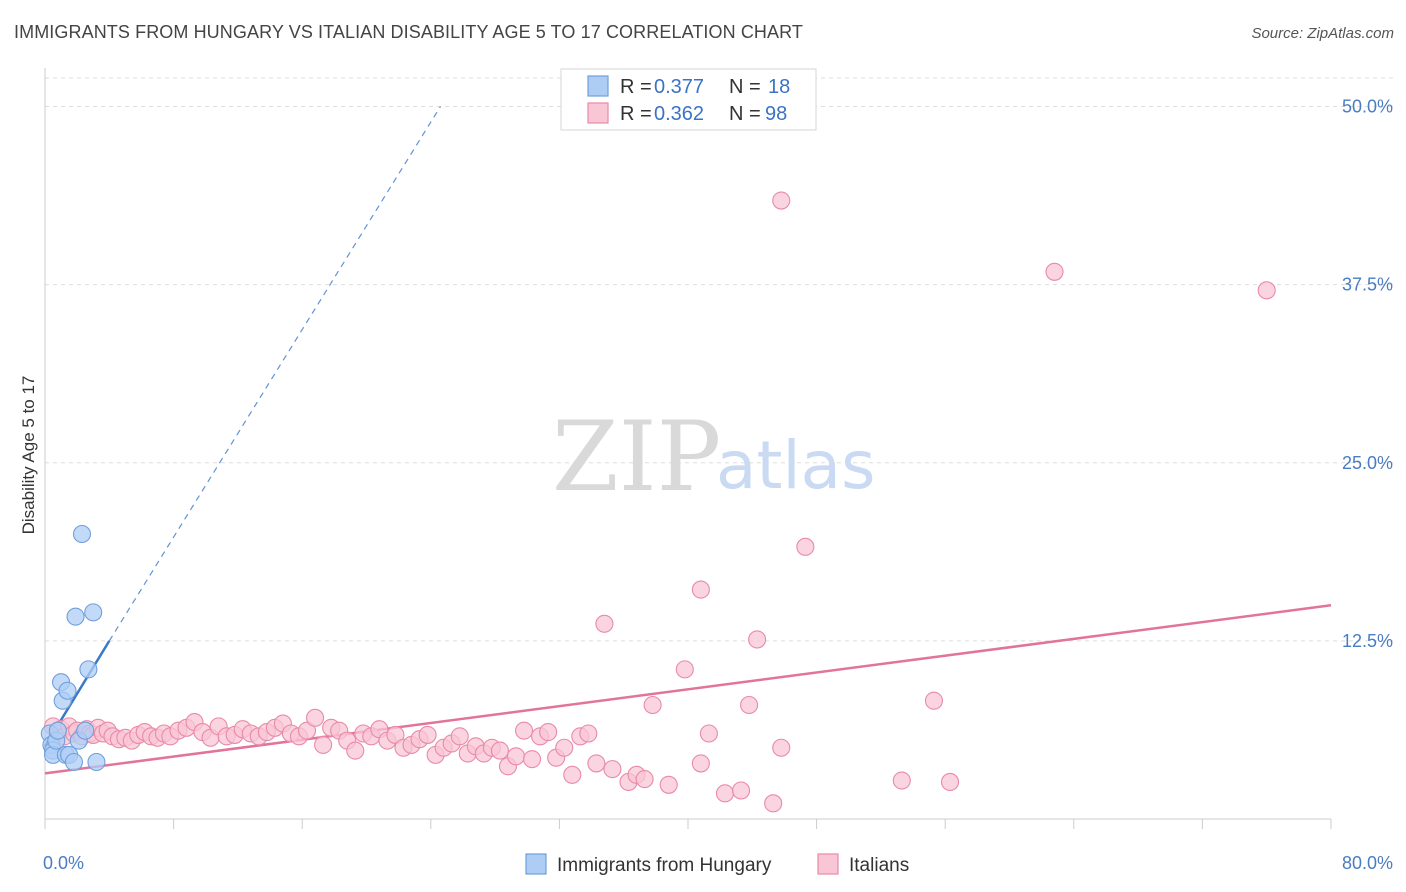  I want to click on x-tick-label: 80.0%, so click(1367, 863).